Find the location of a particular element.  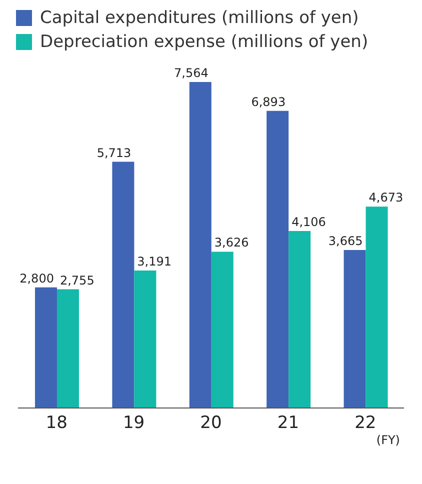

data-label: 2,755 is located at coordinates (77, 280).